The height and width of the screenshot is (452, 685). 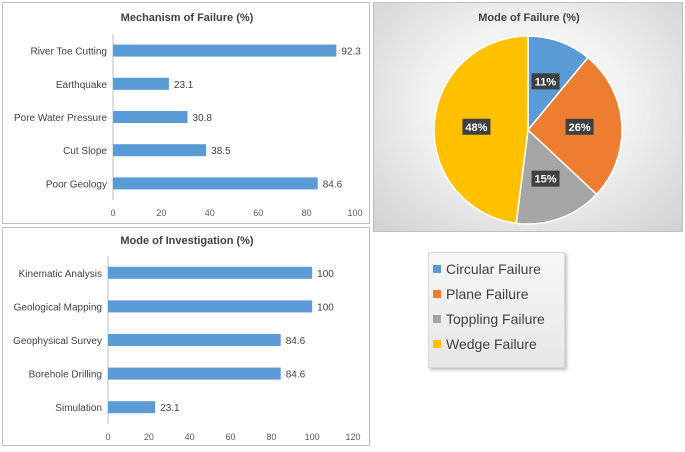 I want to click on bar-simulation, so click(x=132, y=407).